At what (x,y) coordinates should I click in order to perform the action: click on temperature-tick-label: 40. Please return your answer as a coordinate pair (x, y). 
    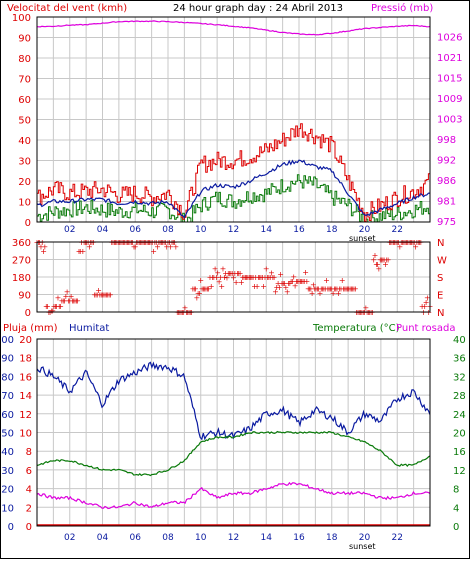
    Looking at the image, I should click on (459, 340).